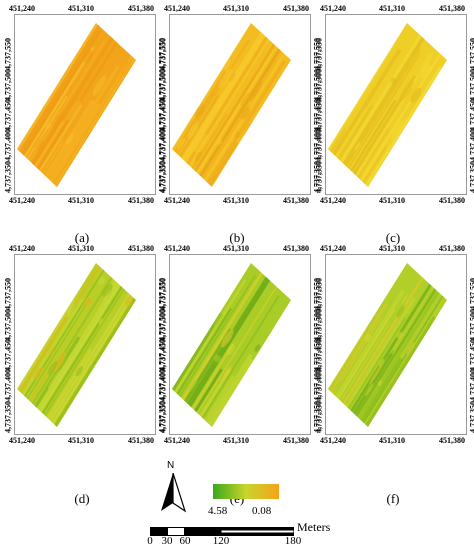  I want to click on legend-low-label: 0.08, so click(262, 511).